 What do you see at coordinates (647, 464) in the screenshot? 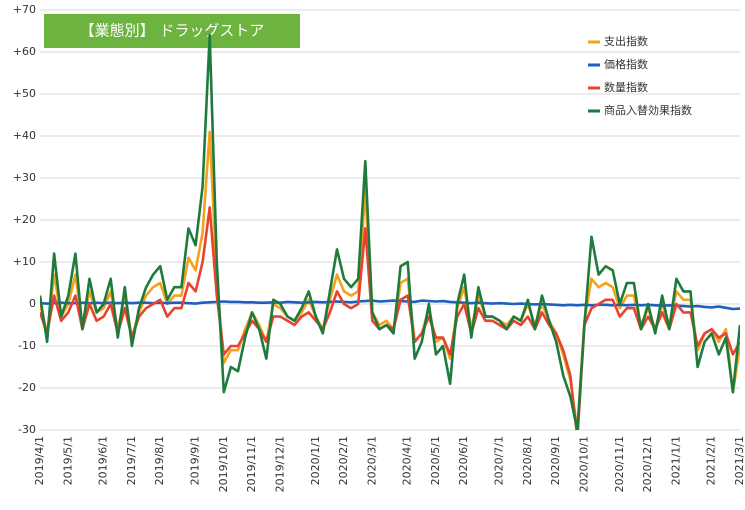
I see `x-tick-label: 2020/12/1` at bounding box center [647, 464].